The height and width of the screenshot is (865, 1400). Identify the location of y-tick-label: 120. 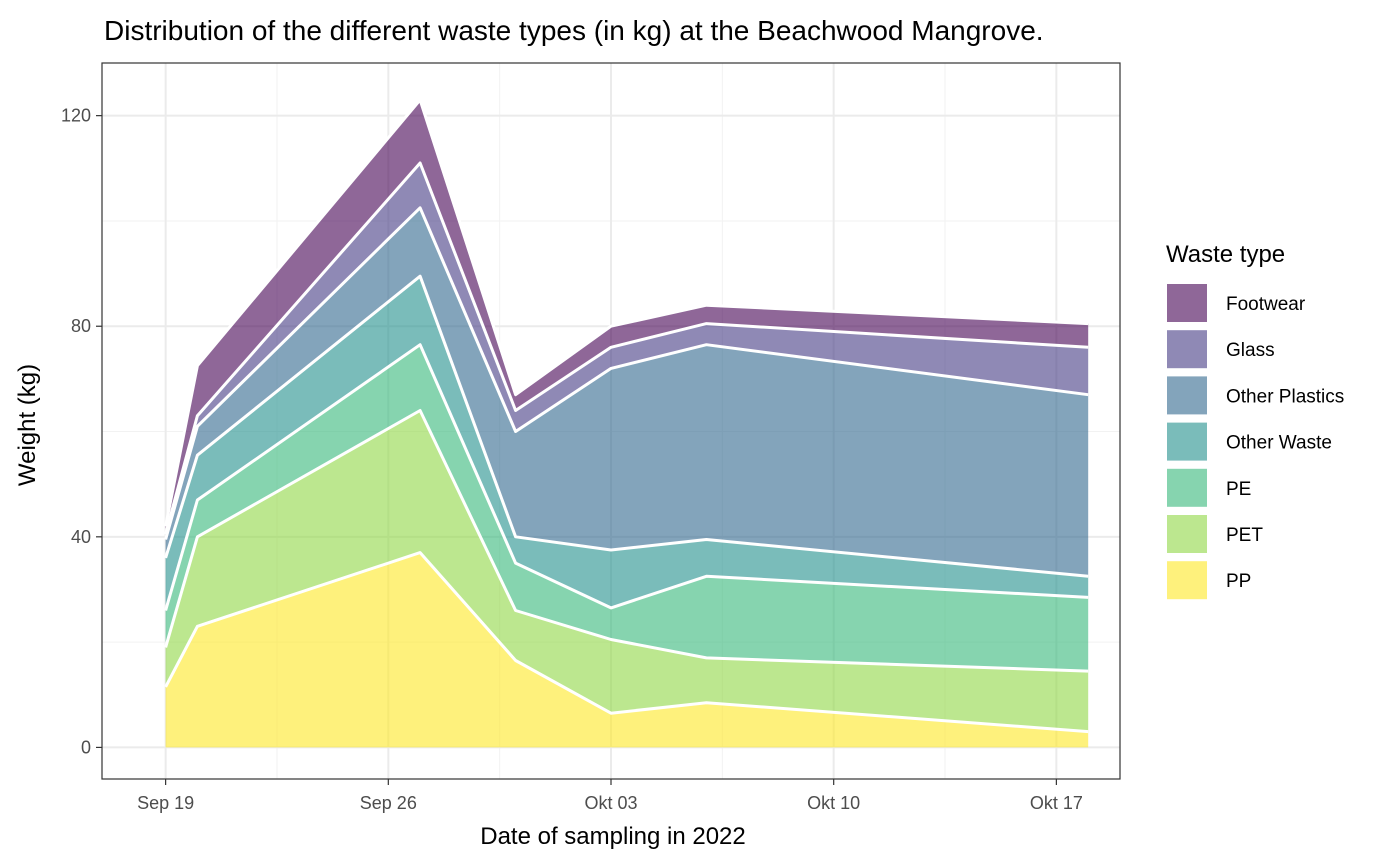
(76, 116).